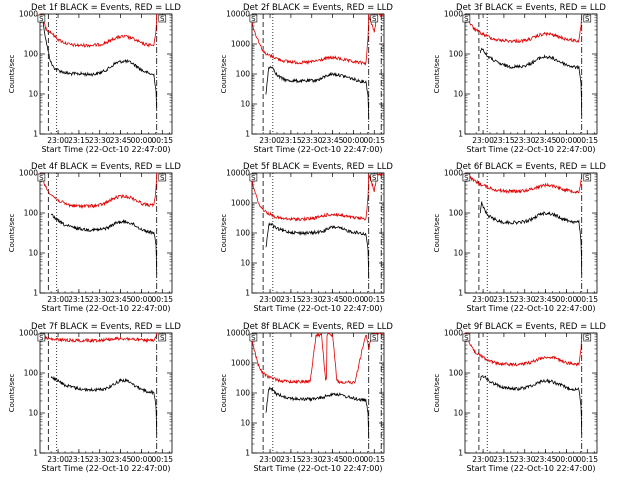  What do you see at coordinates (318, 327) in the screenshot?
I see `panel-title: Det 8f BLACK = Events, RED = LLD` at bounding box center [318, 327].